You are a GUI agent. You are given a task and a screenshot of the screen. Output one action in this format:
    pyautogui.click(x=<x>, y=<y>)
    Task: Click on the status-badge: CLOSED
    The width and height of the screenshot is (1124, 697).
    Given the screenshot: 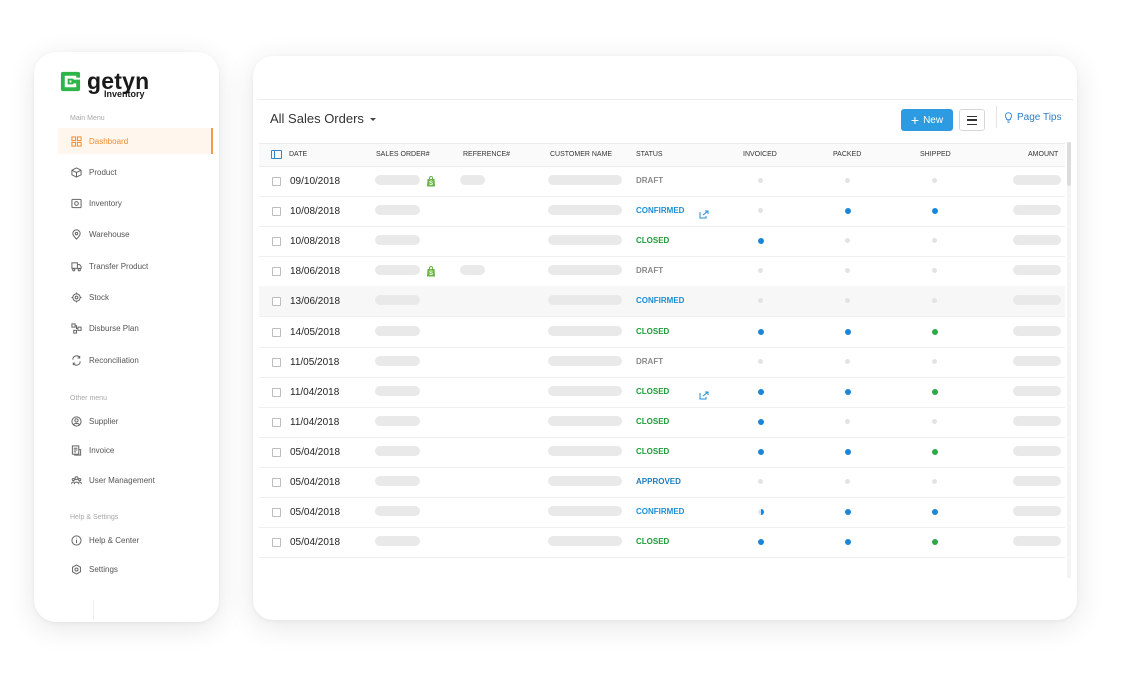 What is the action you would take?
    pyautogui.click(x=653, y=391)
    